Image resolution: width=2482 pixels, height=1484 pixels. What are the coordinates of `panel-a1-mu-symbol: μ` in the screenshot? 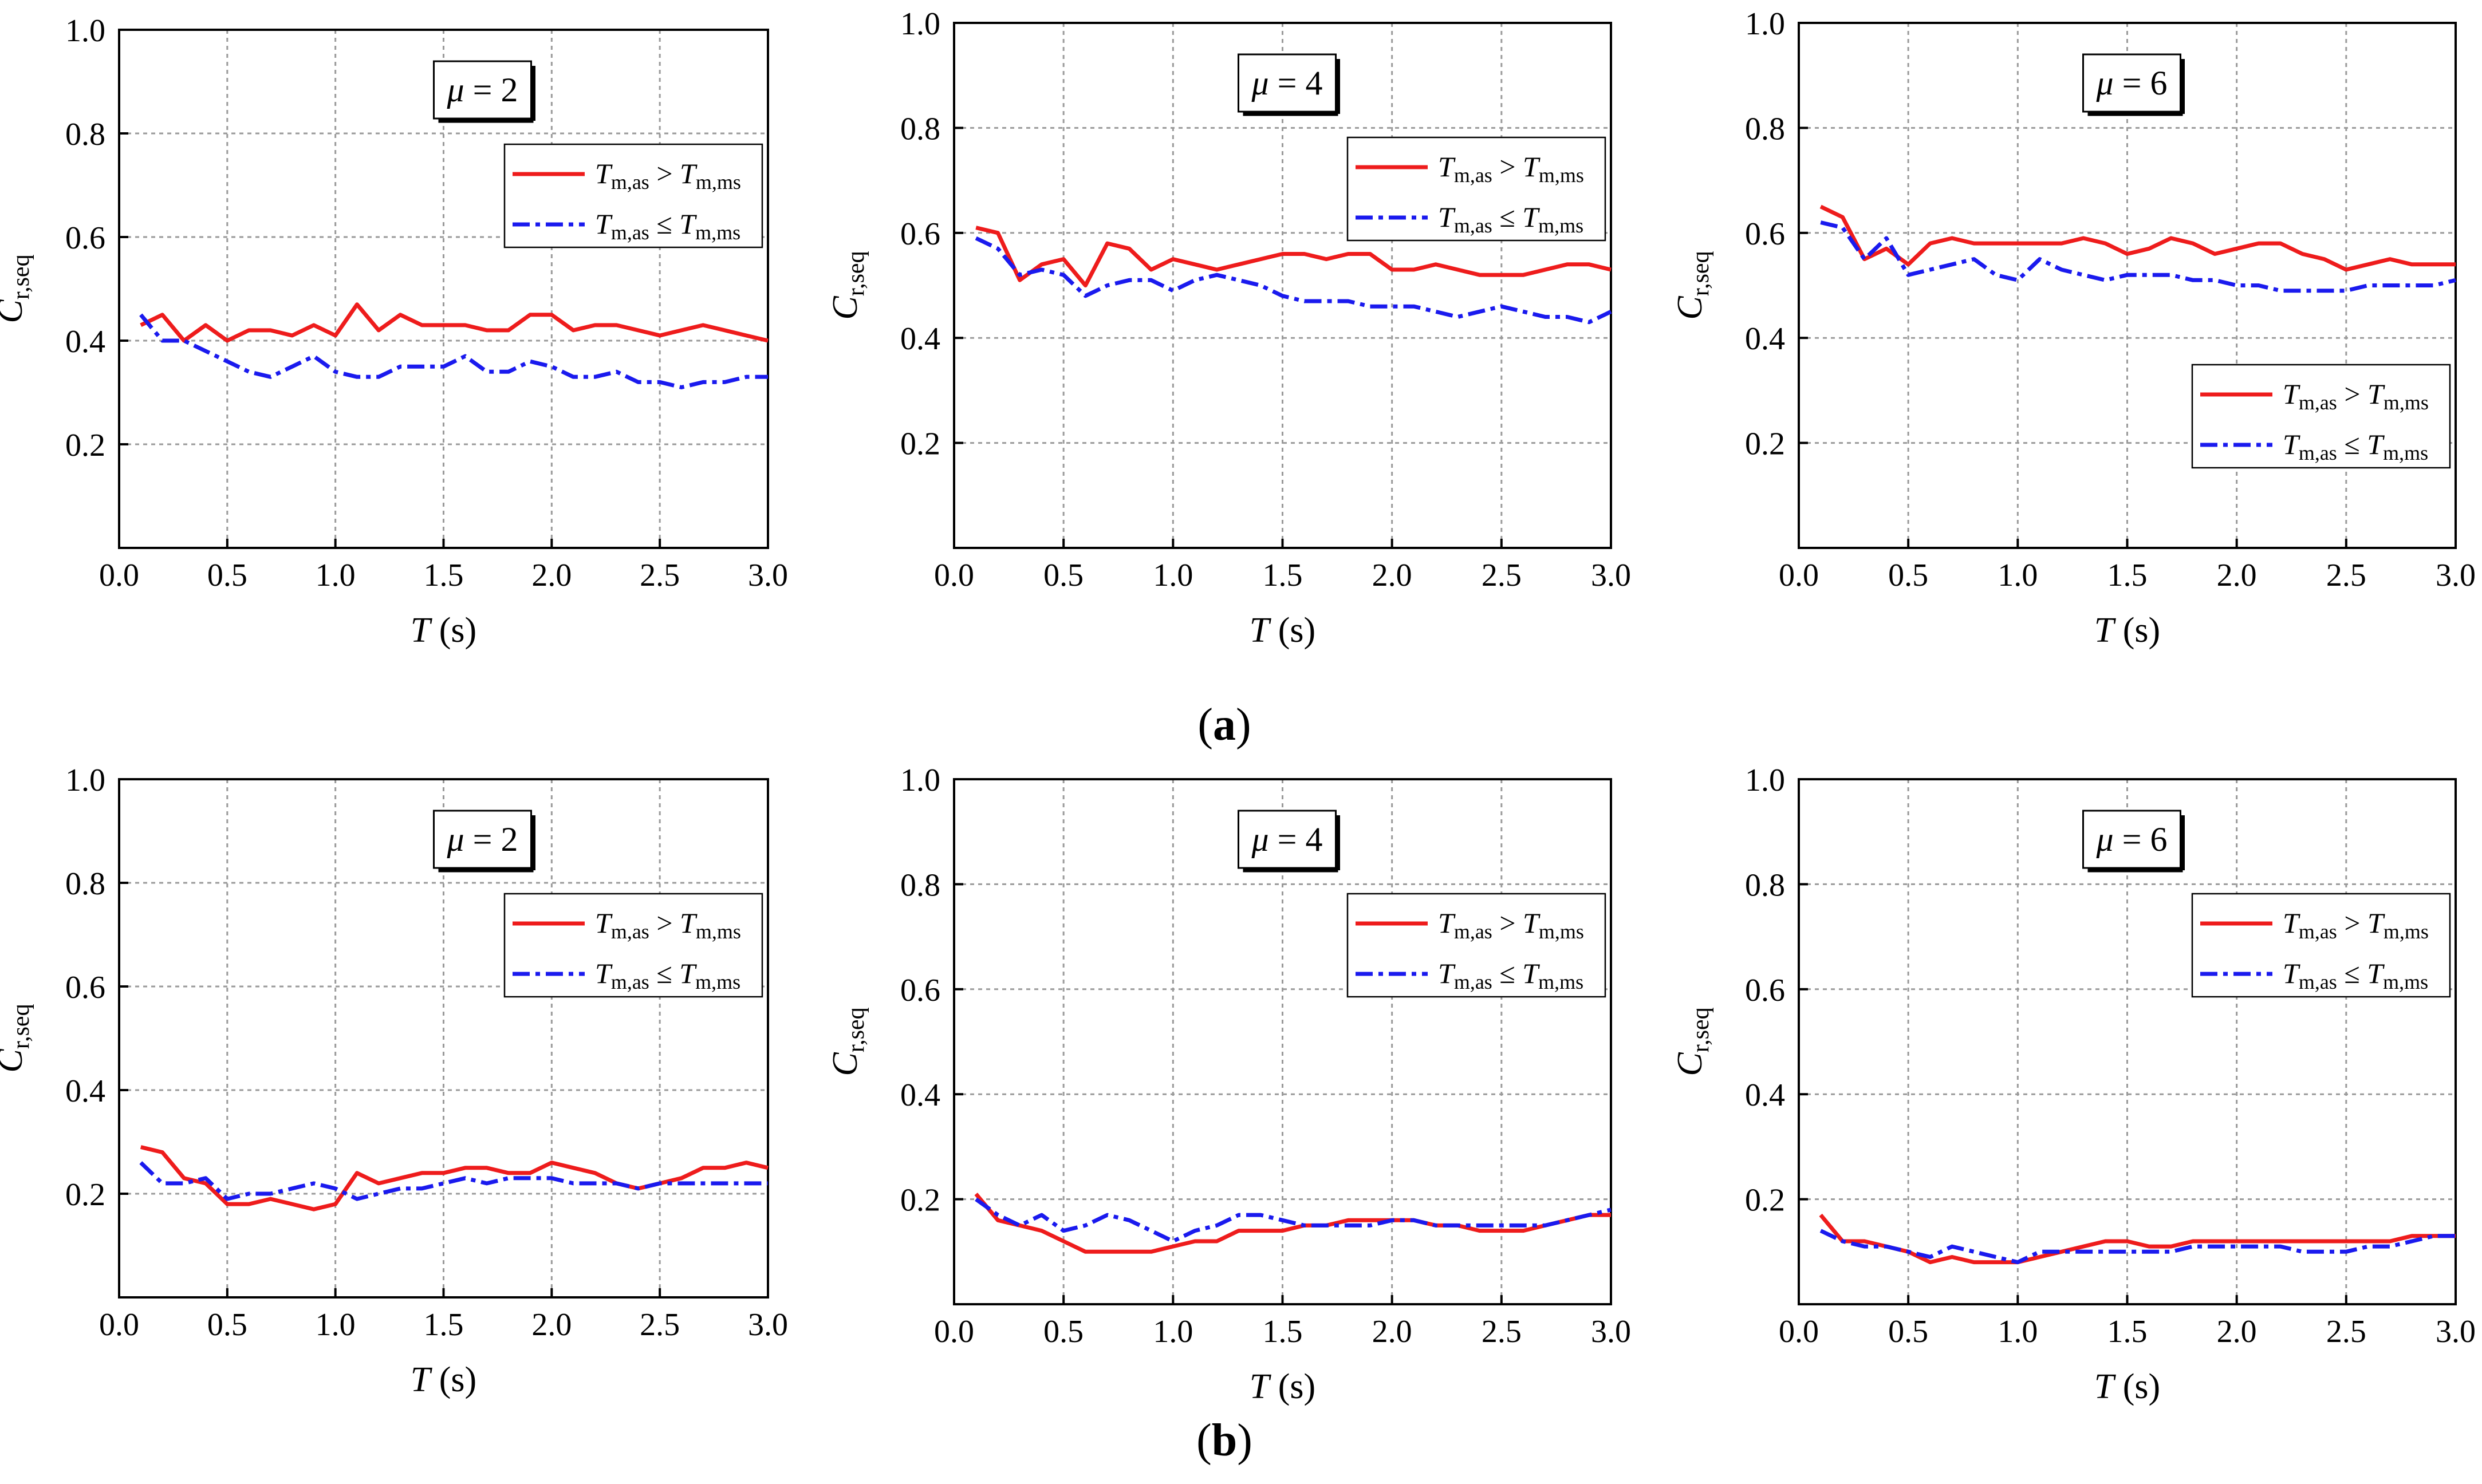 It's located at (456, 90).